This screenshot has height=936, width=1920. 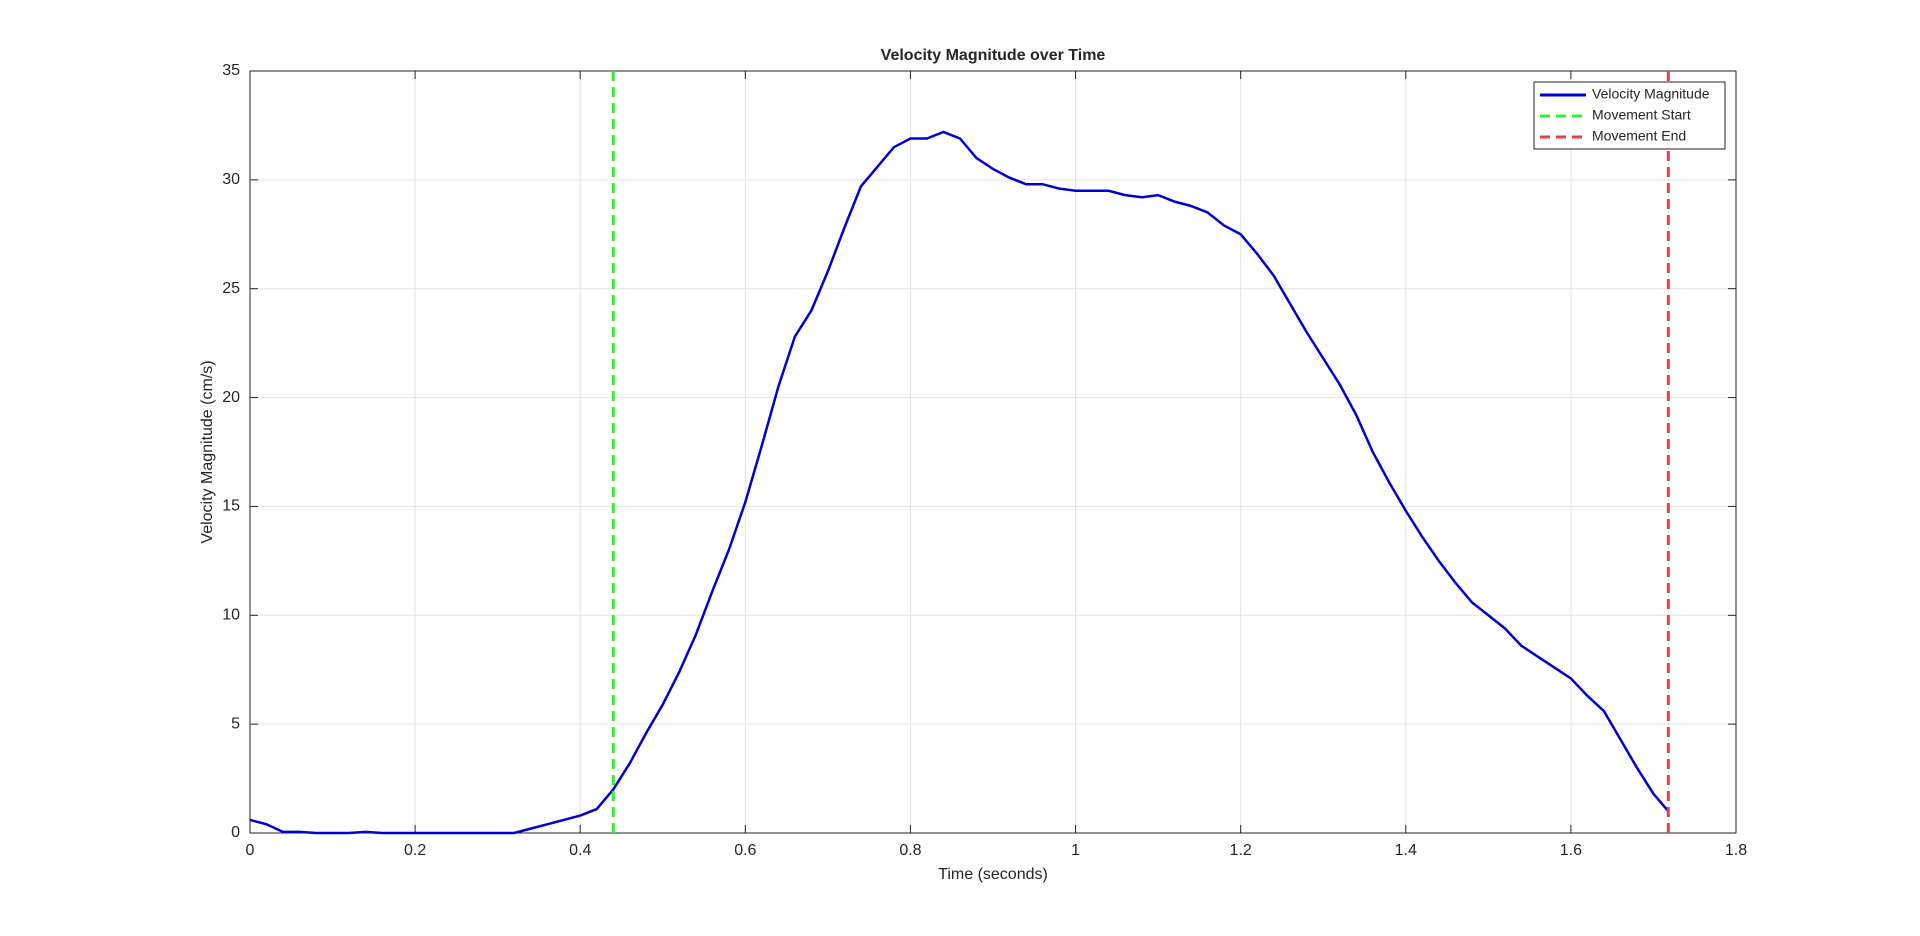 What do you see at coordinates (745, 850) in the screenshot?
I see `x-tick-label: 0.6` at bounding box center [745, 850].